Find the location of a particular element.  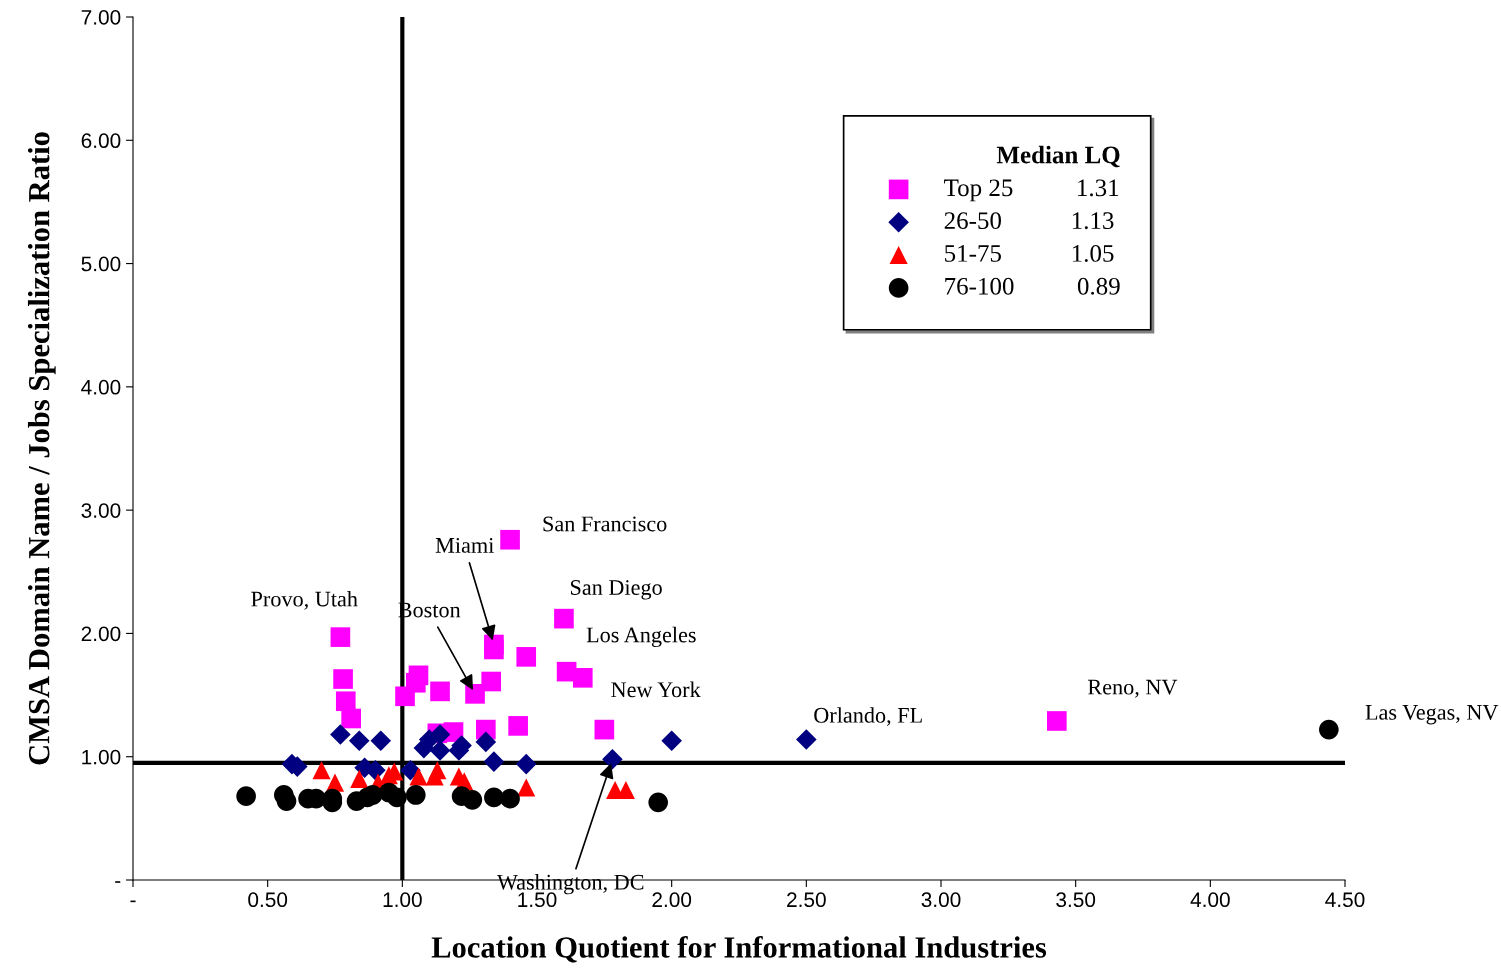

x-tick-label: 3.00 is located at coordinates (941, 900).